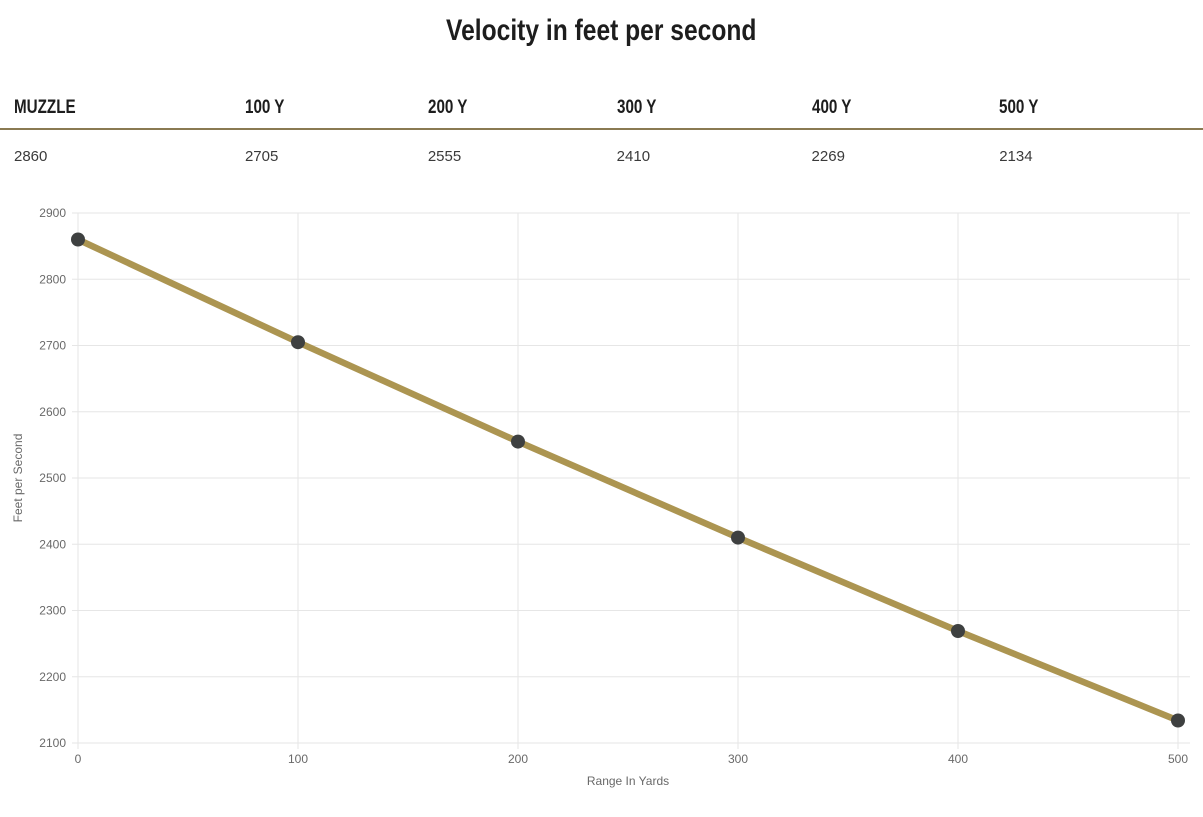 This screenshot has height=817, width=1203. I want to click on title-bar: Velocity in feet per second, so click(601, 25).